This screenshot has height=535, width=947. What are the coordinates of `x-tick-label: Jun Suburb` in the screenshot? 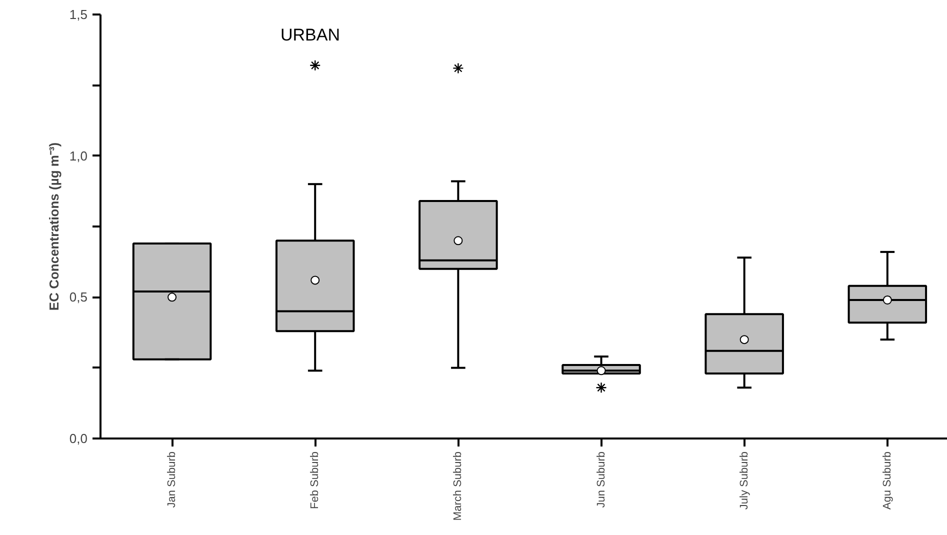 It's located at (601, 479).